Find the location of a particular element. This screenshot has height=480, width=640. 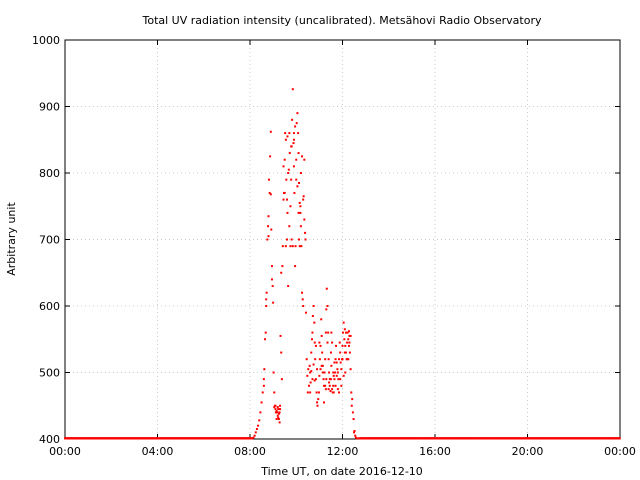

y-tick-label: 400 is located at coordinates (49, 439).